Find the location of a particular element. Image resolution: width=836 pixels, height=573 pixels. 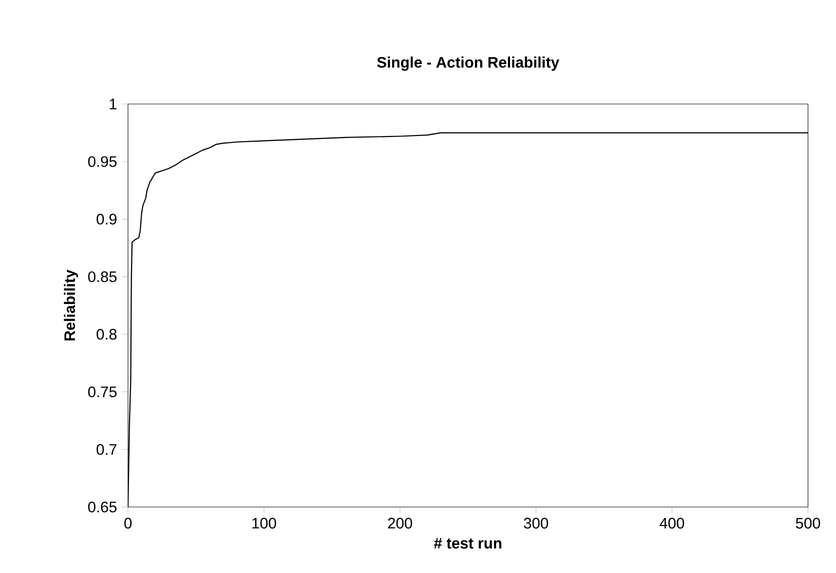

y-tick-label: 0.9 is located at coordinates (106, 219).